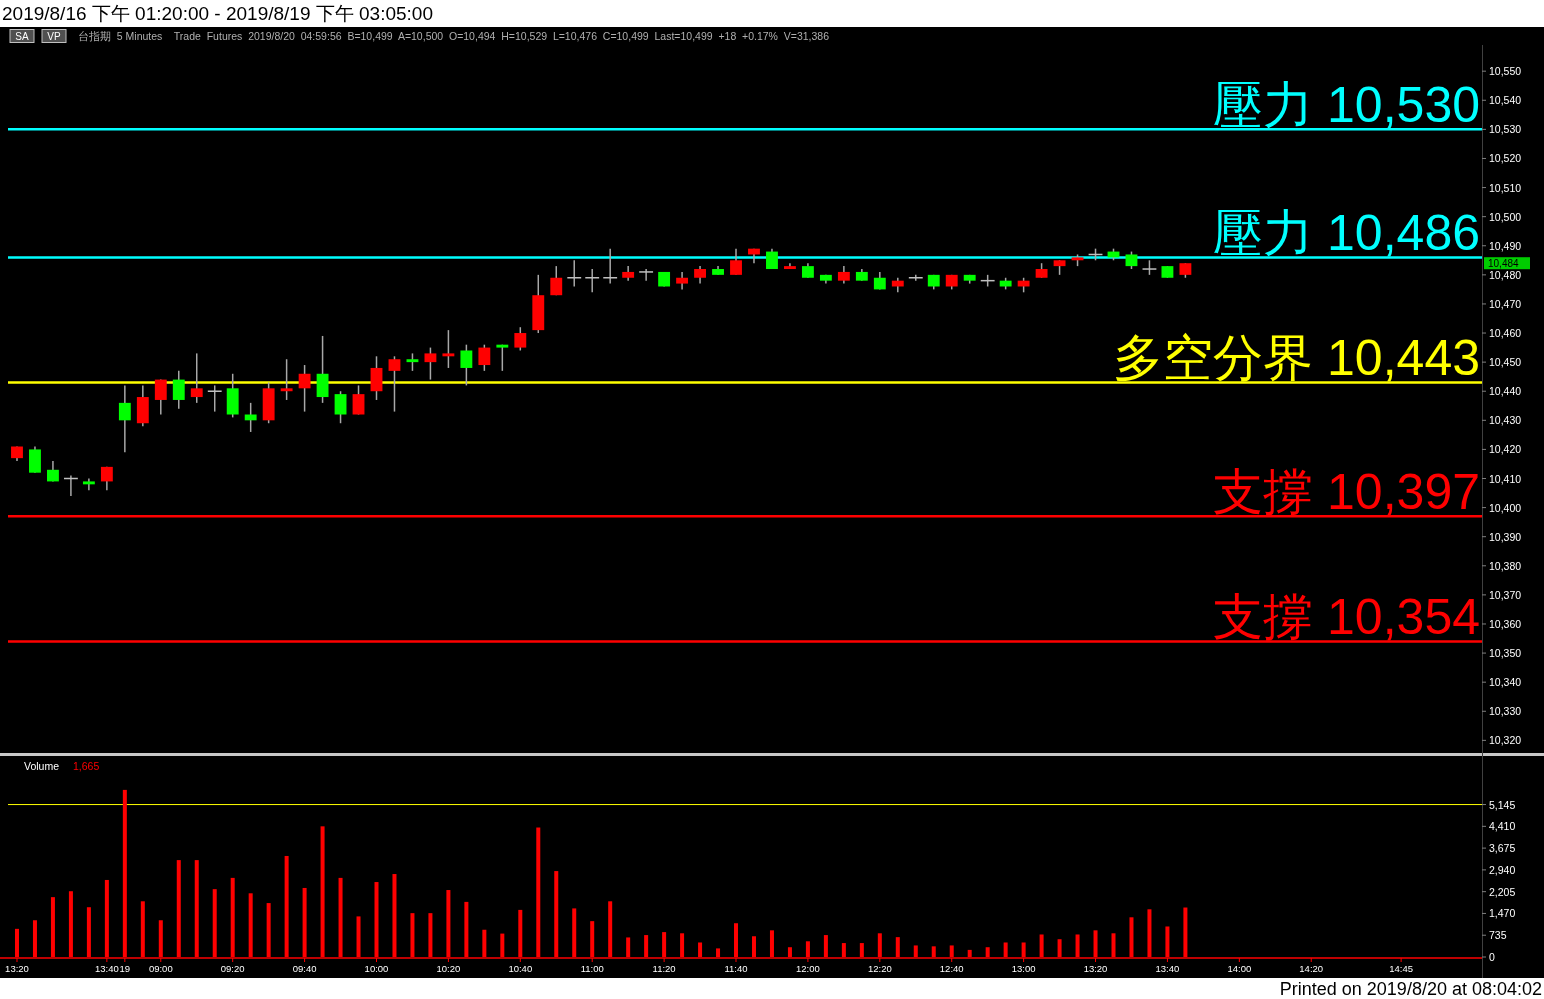  I want to click on x-tick-label: 12:40, so click(951, 968).